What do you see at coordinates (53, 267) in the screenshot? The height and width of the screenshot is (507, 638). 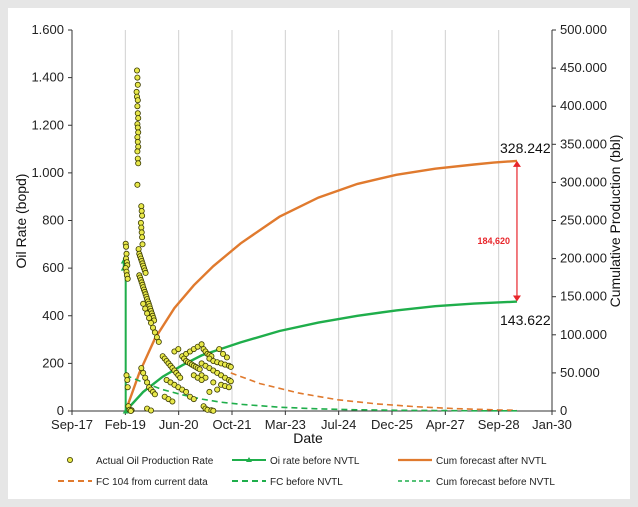 I see `y-left-tick-label: 600` at bounding box center [53, 267].